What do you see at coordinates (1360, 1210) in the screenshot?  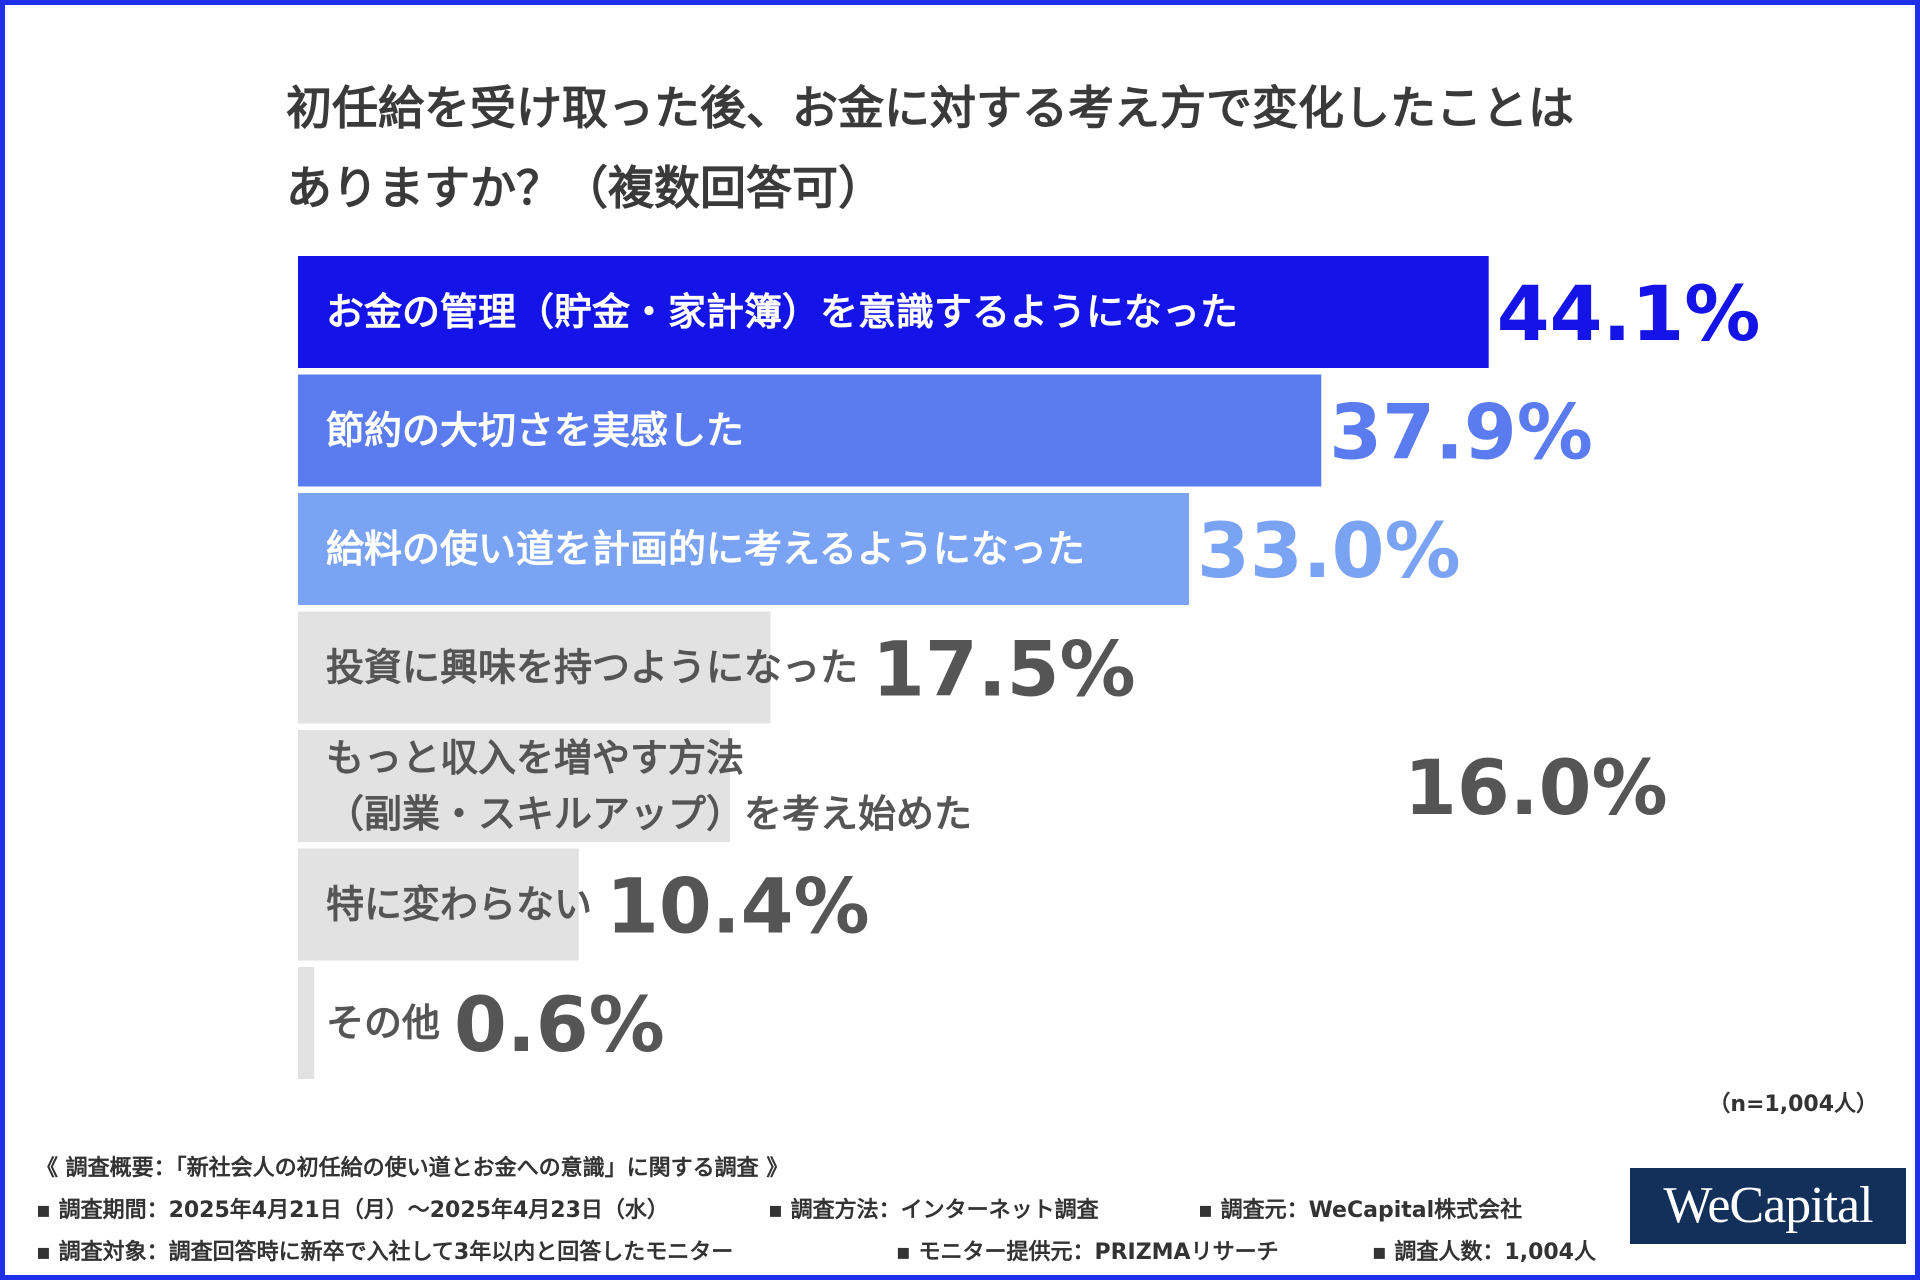 I see `survey-source: ▪ 調査元：WeCapital株式会社` at bounding box center [1360, 1210].